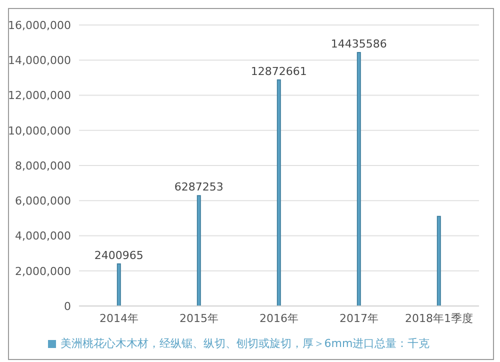 This screenshot has height=362, width=500. Describe the element at coordinates (39, 61) in the screenshot. I see `y-tick-label: 14,000,000` at that location.